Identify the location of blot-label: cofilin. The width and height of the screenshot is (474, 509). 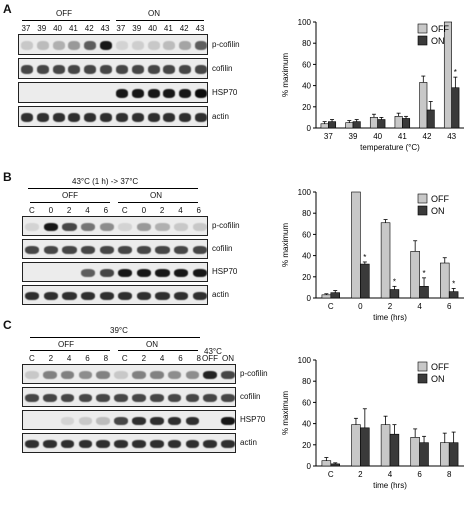
(222, 68).